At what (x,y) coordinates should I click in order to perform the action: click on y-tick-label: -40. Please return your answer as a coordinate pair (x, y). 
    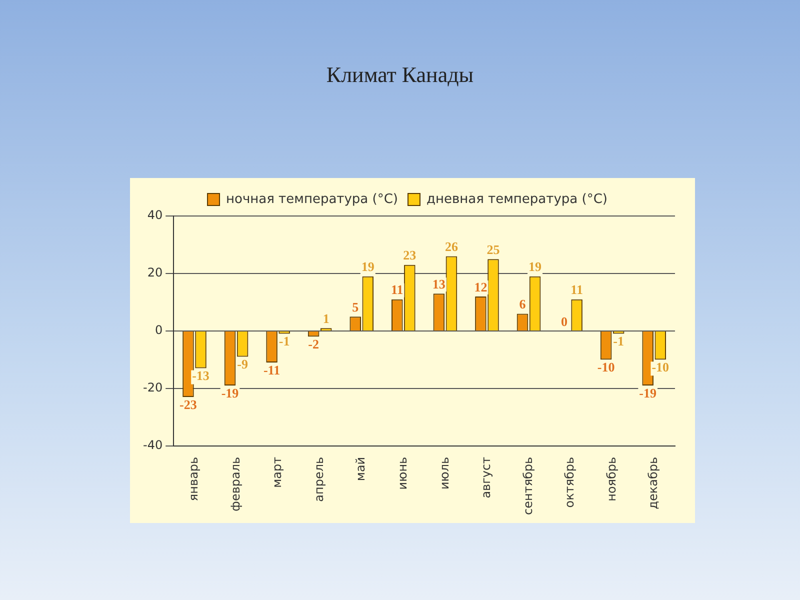
    Looking at the image, I should click on (152, 445).